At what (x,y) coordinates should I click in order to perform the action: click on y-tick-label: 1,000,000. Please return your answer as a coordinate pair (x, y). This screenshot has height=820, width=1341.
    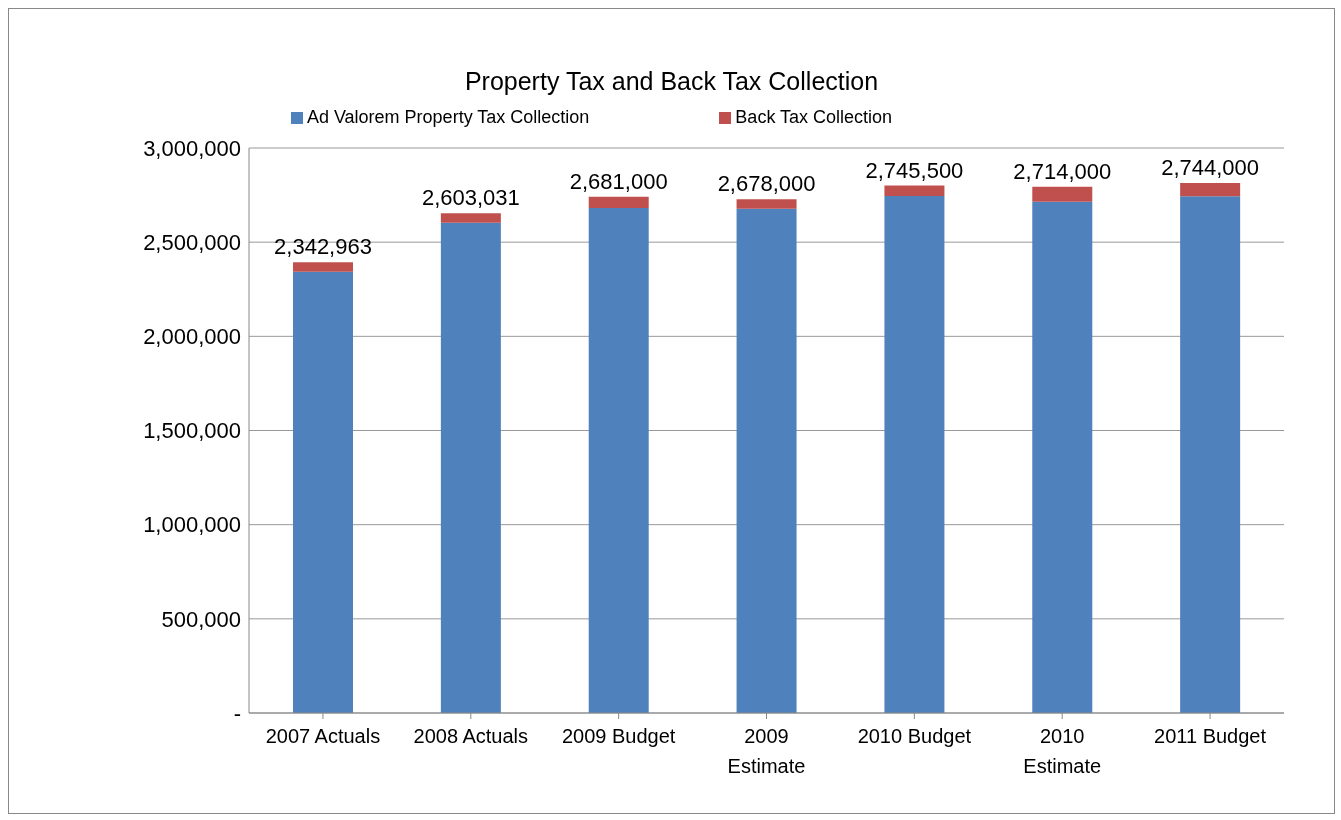
    Looking at the image, I should click on (192, 525).